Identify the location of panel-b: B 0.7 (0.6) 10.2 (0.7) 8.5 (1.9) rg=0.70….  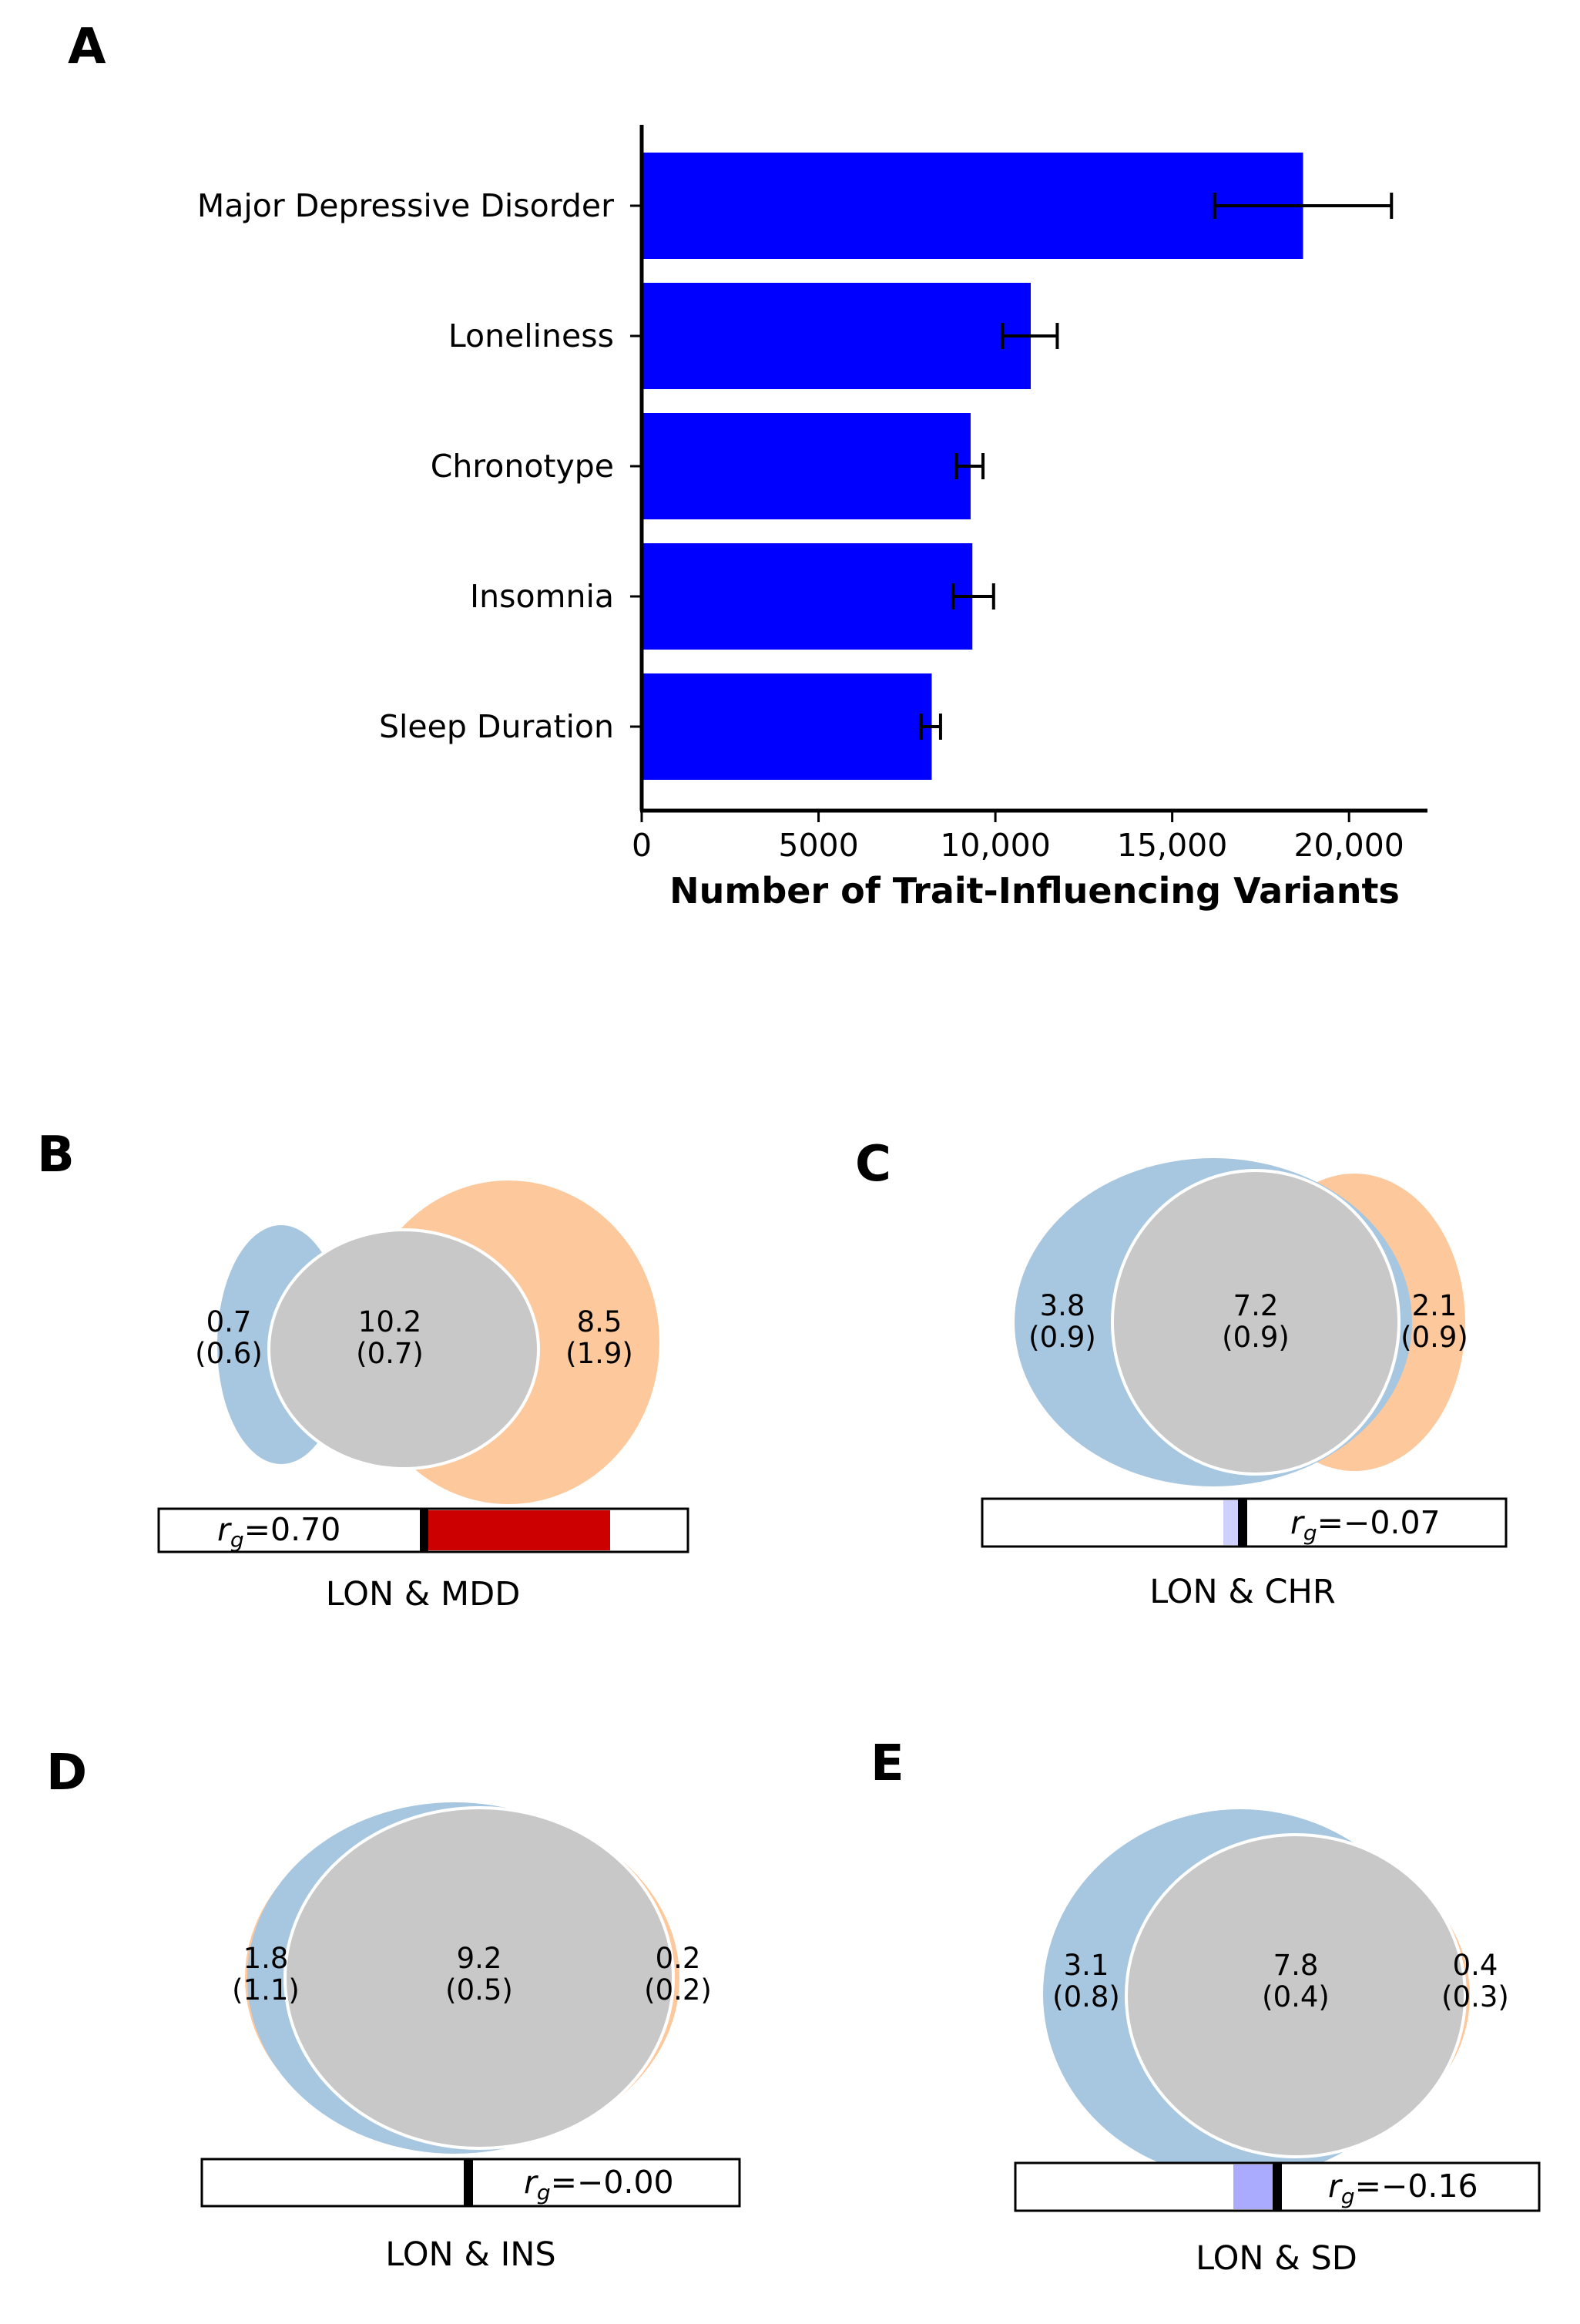
(363, 1370).